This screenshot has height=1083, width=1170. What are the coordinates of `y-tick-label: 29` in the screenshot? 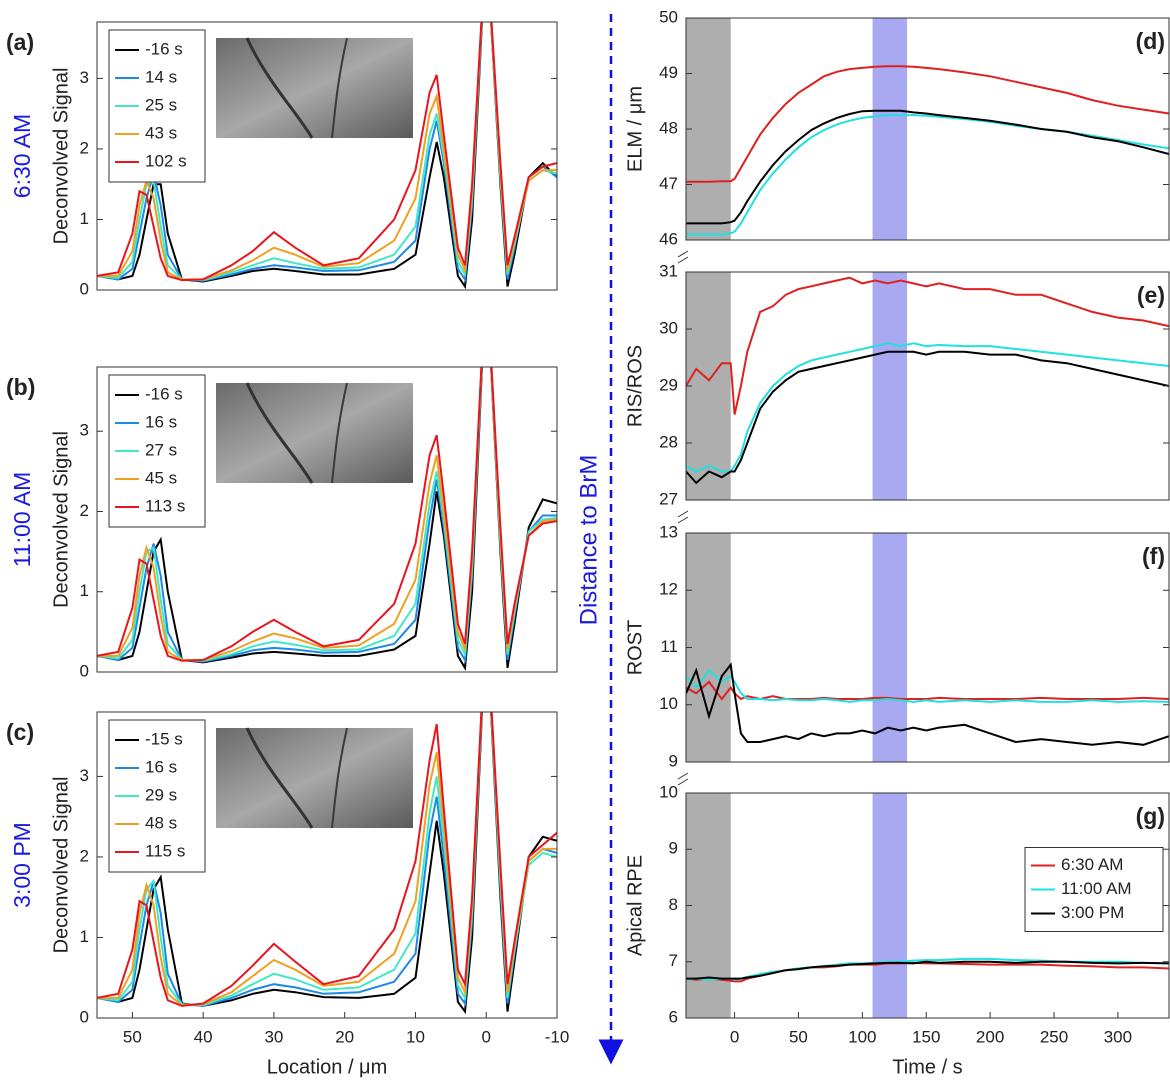 It's located at (668, 384).